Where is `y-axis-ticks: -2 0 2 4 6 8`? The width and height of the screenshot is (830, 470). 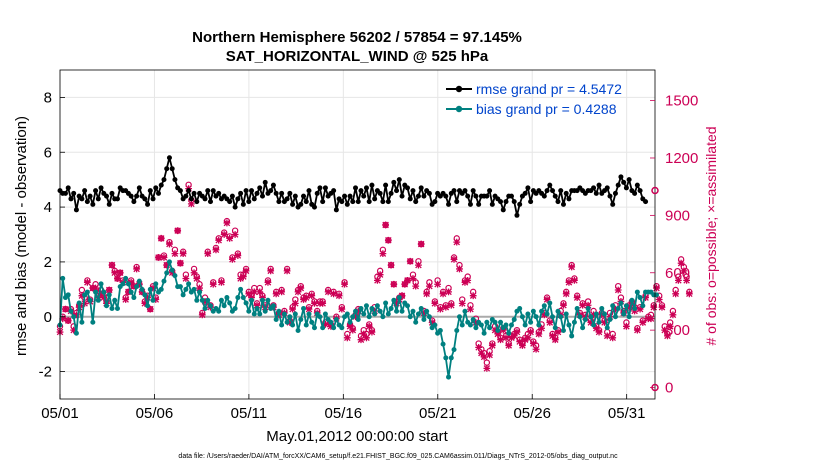
y-axis-ticks: -2 0 2 4 6 8 is located at coordinates (52, 235).